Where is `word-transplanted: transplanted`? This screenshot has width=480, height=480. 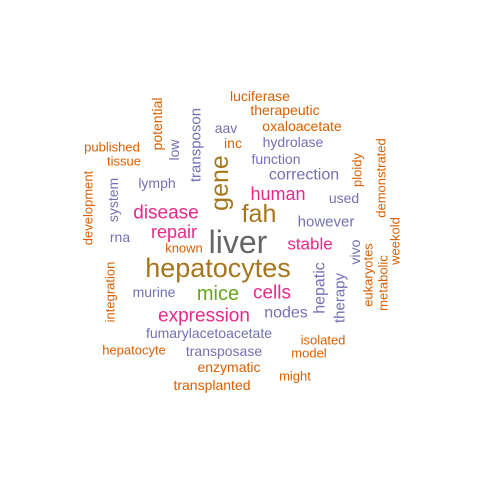 word-transplanted: transplanted is located at coordinates (211, 385).